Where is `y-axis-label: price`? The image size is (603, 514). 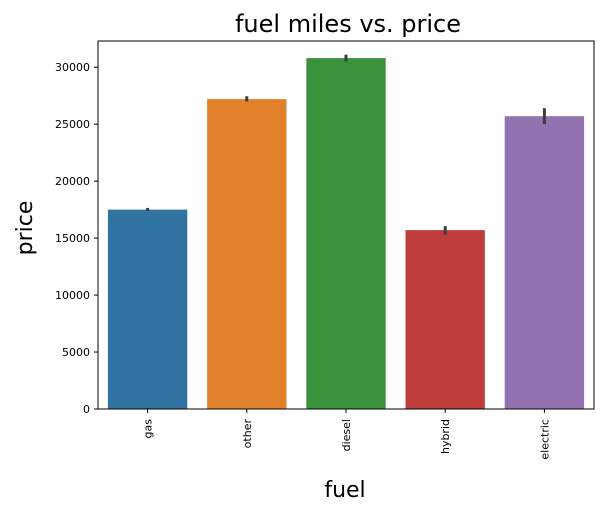
y-axis-label: price is located at coordinates (25, 228).